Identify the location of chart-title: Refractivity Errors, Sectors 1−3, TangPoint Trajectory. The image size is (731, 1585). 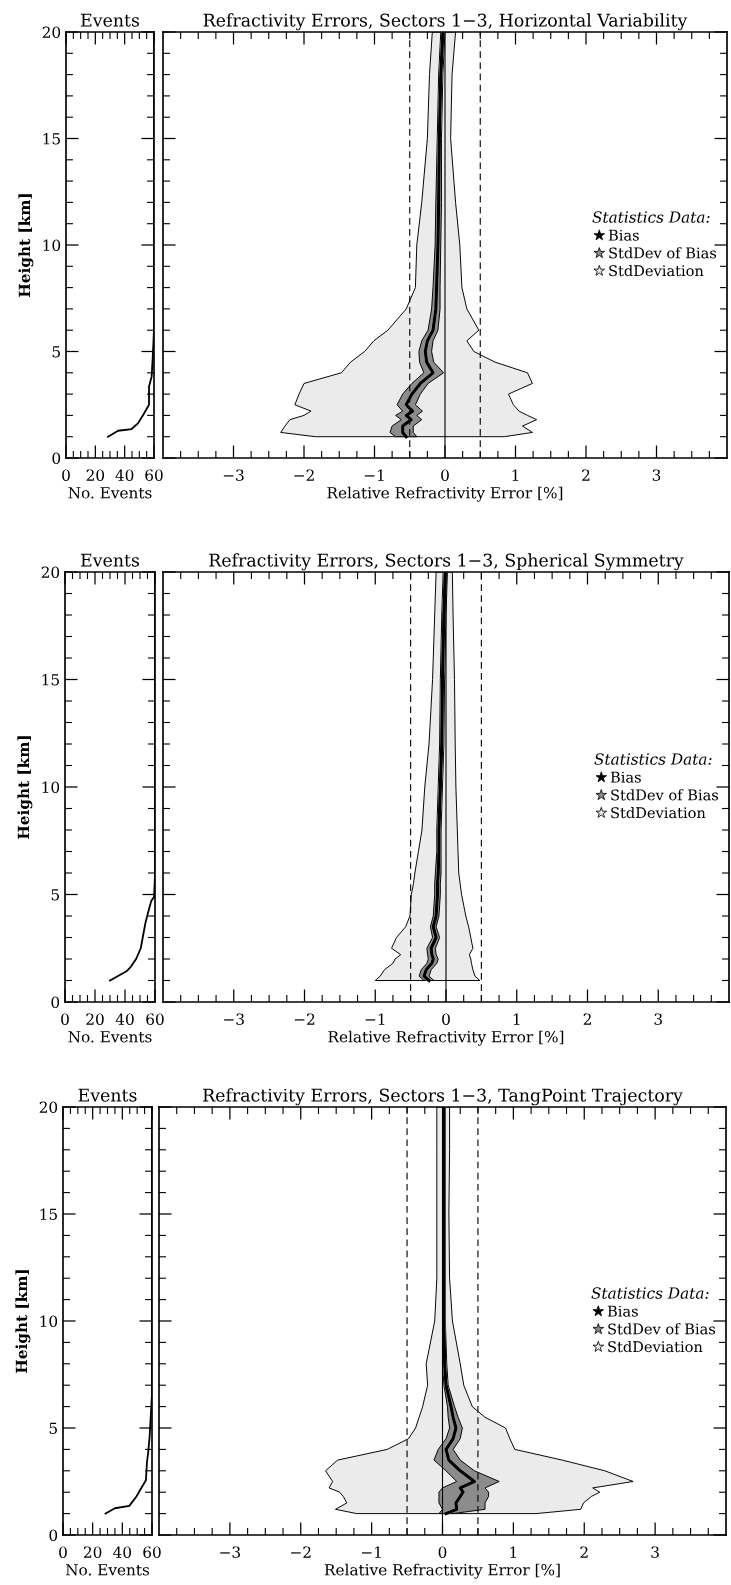
(443, 1097).